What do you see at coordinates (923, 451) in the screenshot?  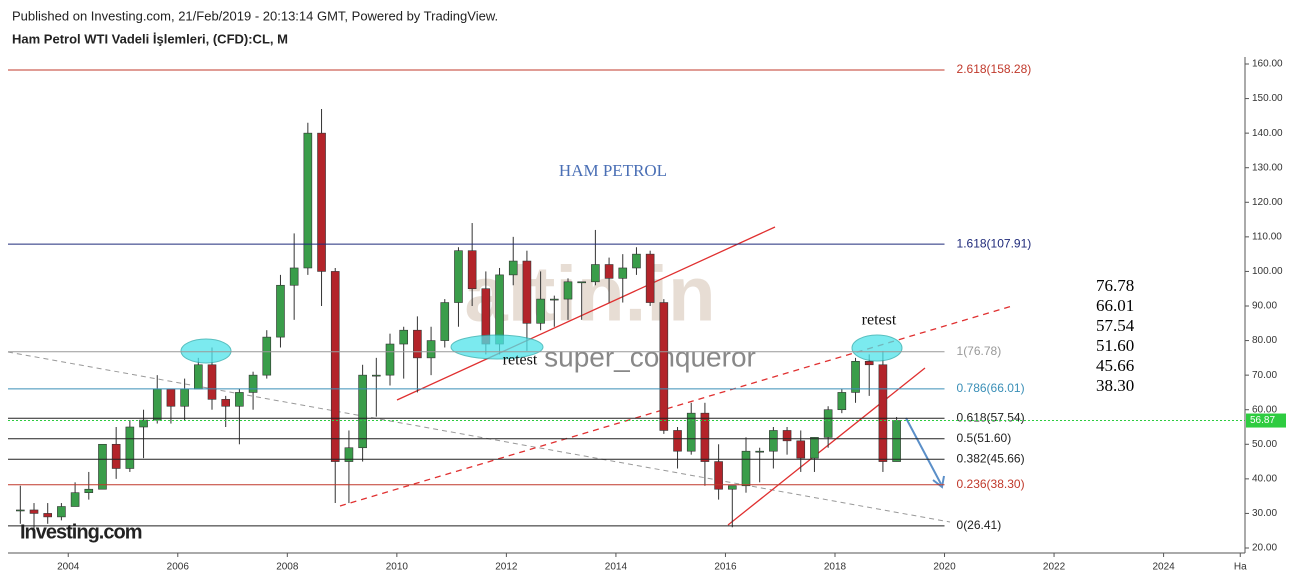 I see `arrow` at bounding box center [923, 451].